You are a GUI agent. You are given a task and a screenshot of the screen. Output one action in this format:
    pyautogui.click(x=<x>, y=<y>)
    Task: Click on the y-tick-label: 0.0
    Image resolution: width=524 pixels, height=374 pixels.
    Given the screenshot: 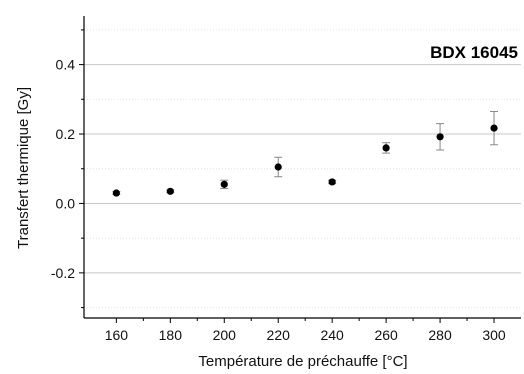 What is the action you would take?
    pyautogui.click(x=66, y=203)
    